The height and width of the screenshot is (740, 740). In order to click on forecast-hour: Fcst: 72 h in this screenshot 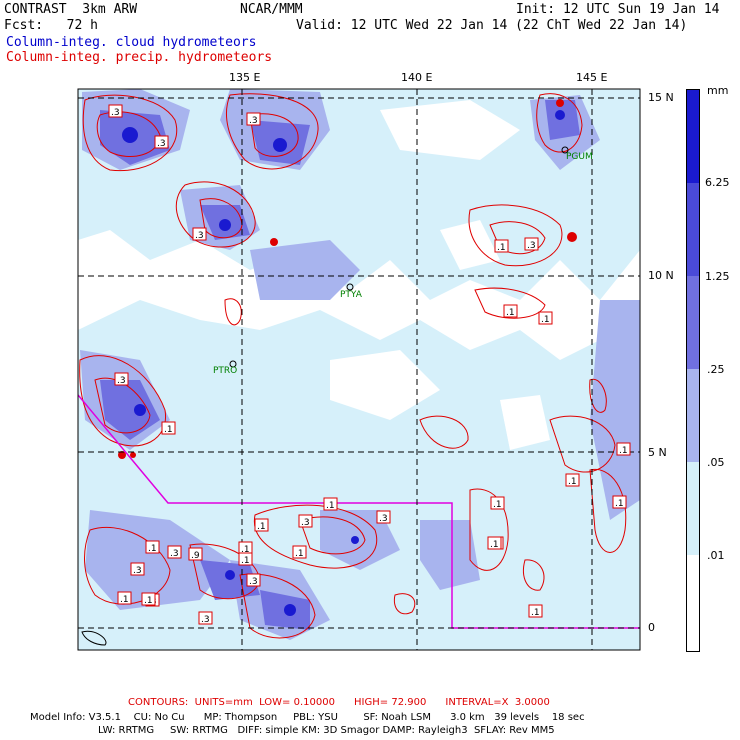, I will do `click(51, 25)`.